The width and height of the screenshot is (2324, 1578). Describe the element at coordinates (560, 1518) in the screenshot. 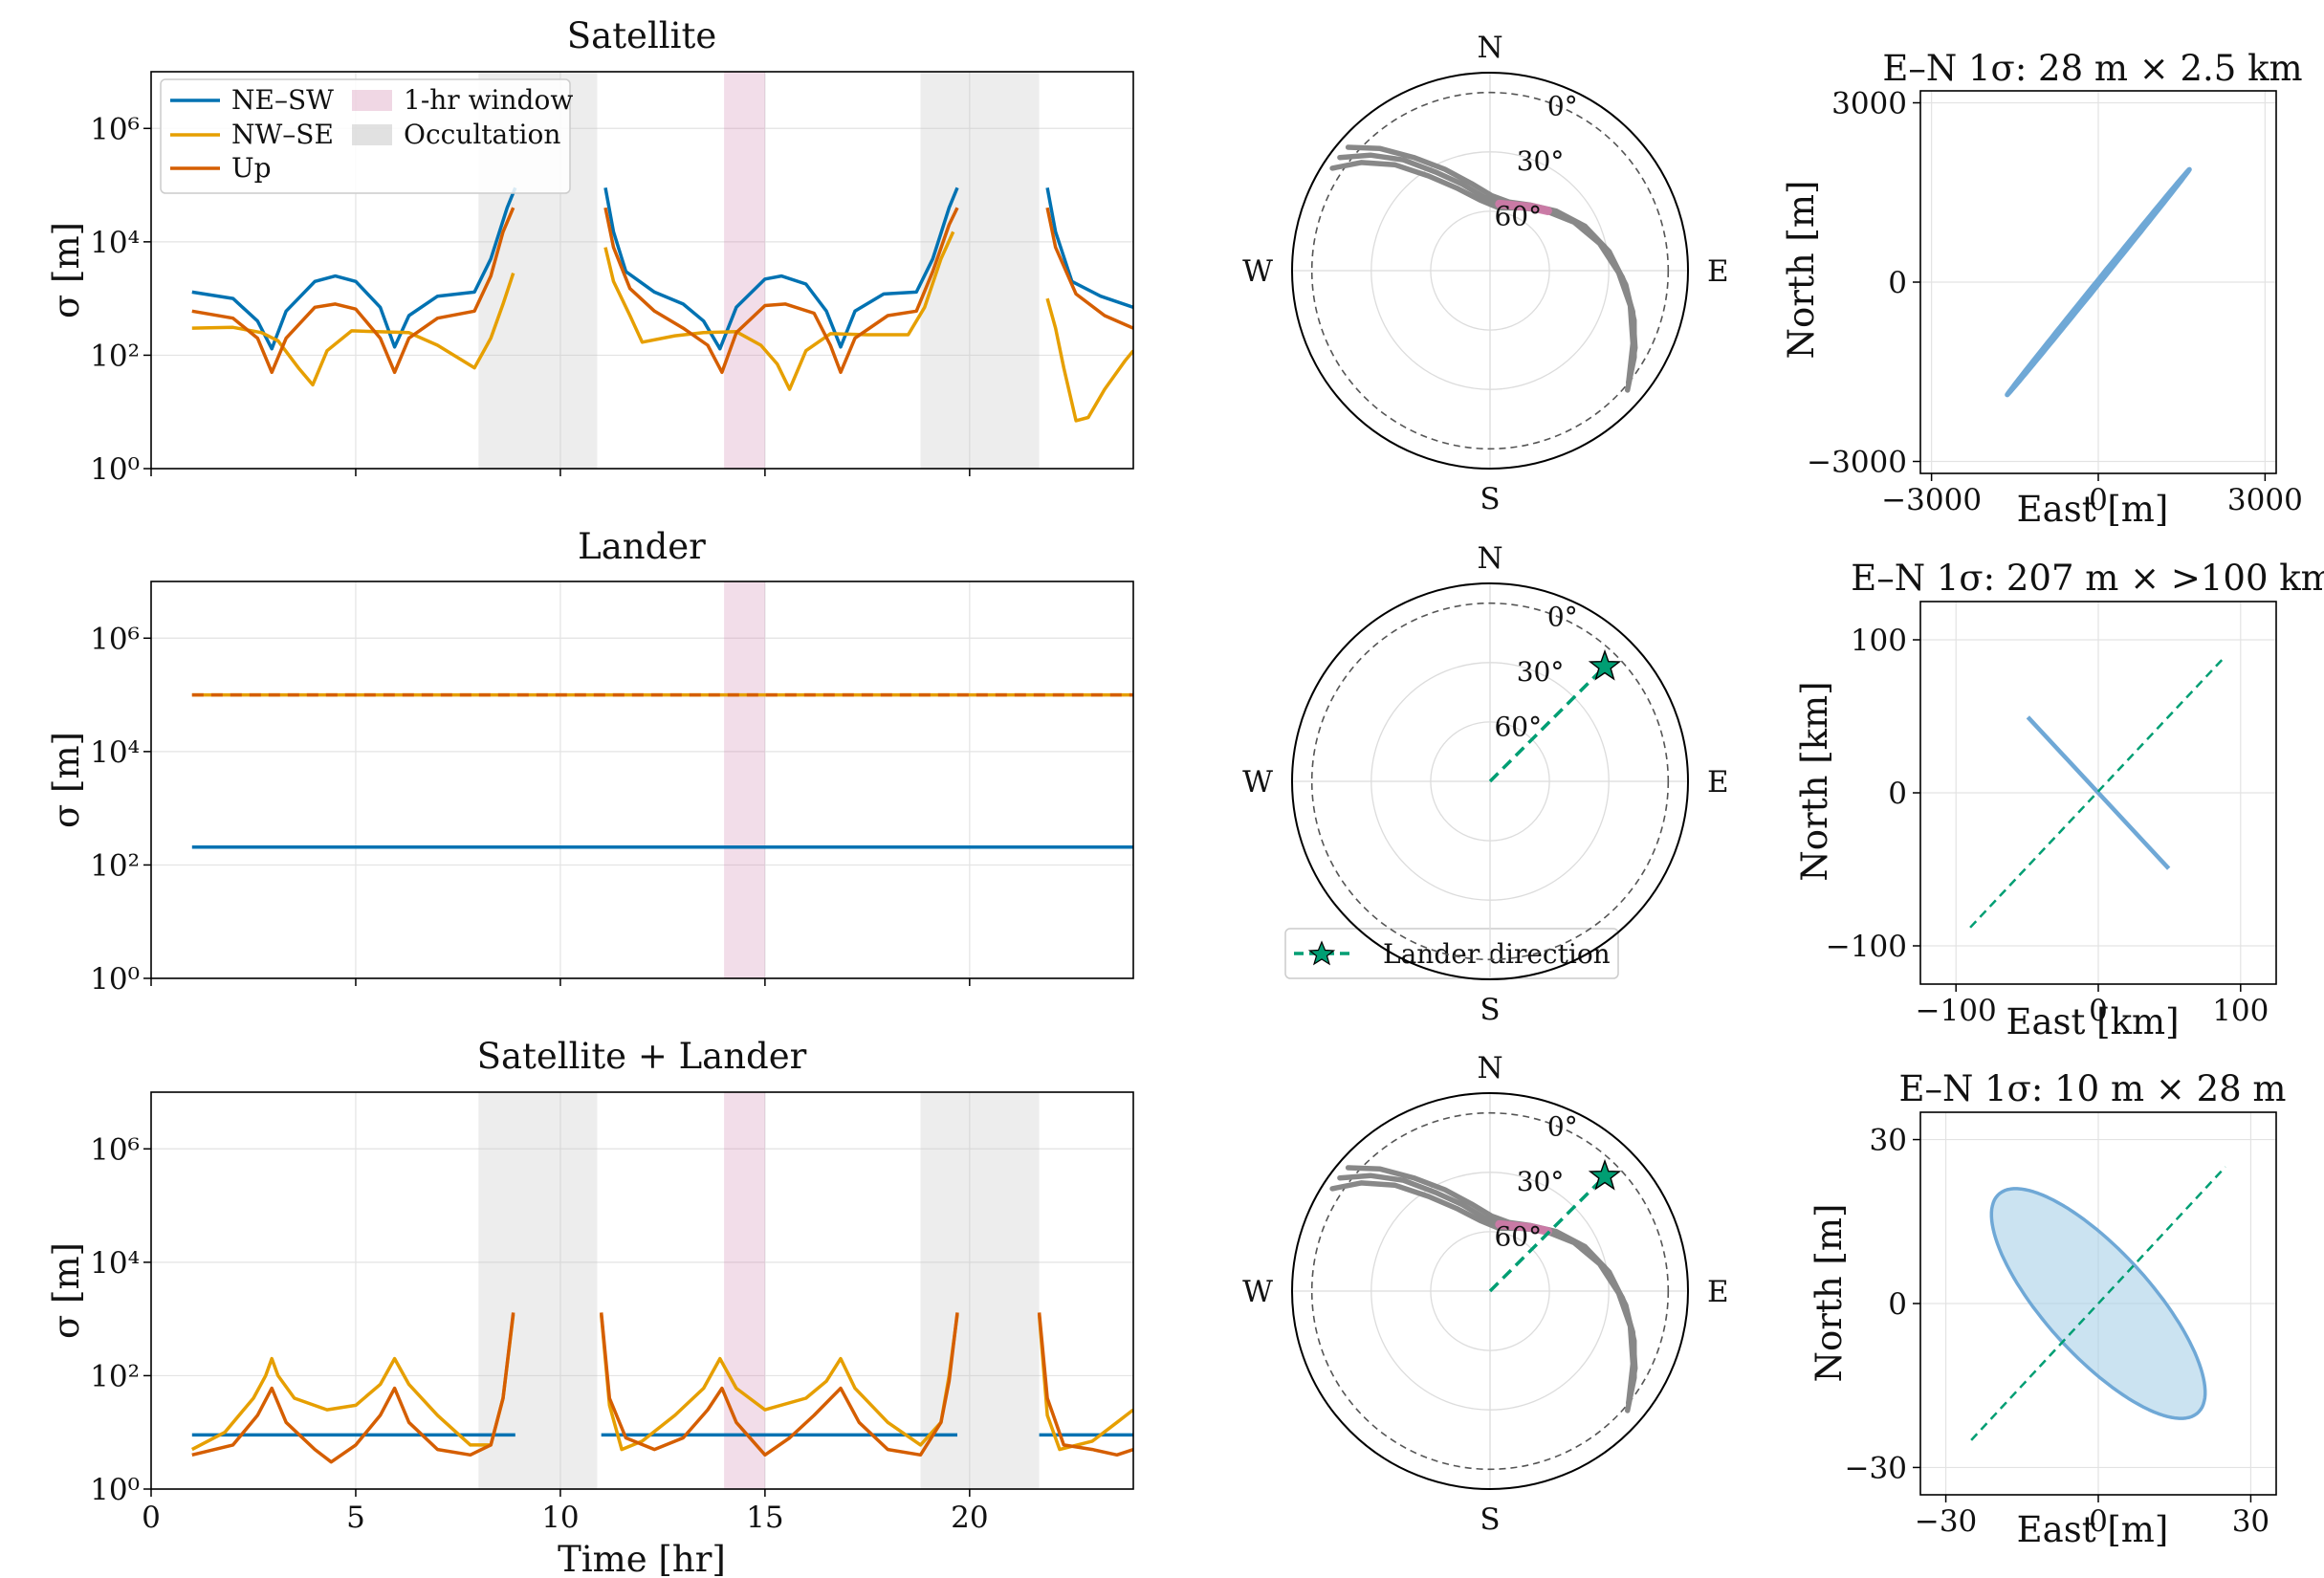

I see `x-tick-label: 10` at that location.